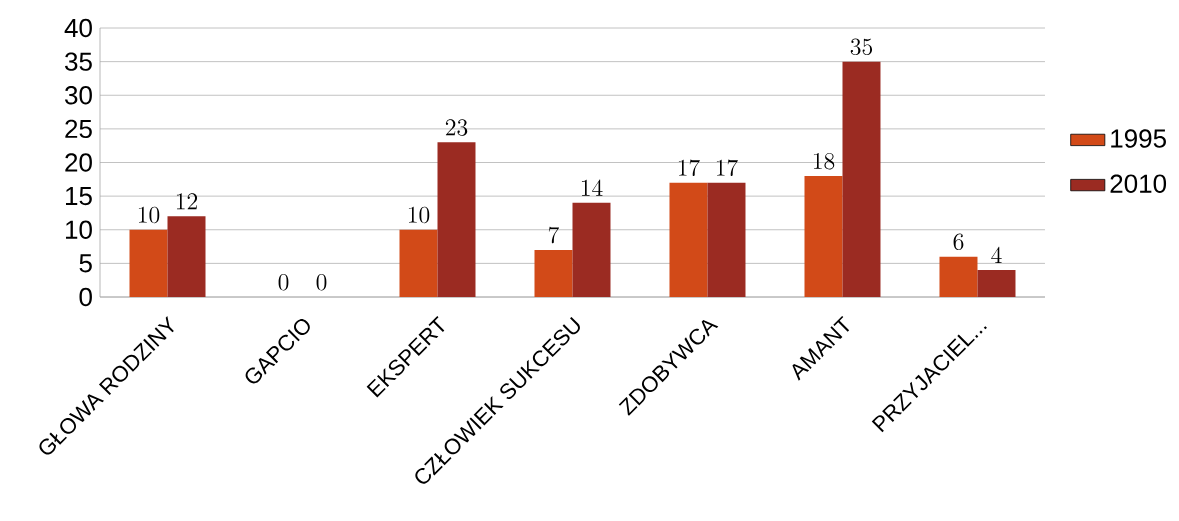 This screenshot has height=521, width=1179. Describe the element at coordinates (78, 28) in the screenshot. I see `y-tick-label: 40` at that location.